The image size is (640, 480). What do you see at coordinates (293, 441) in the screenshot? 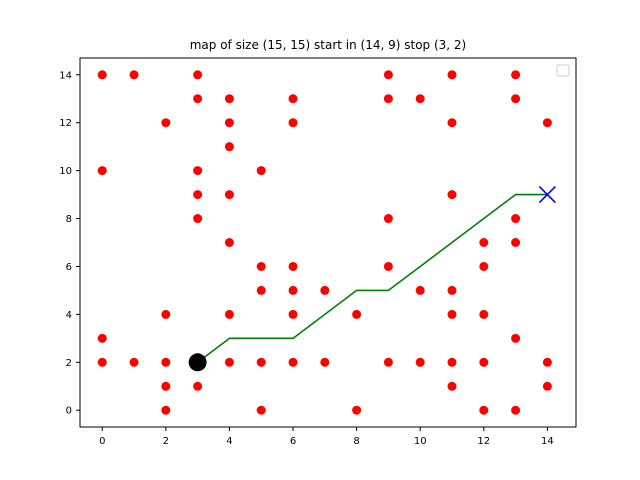
I see `x-tick-label: 6` at bounding box center [293, 441].